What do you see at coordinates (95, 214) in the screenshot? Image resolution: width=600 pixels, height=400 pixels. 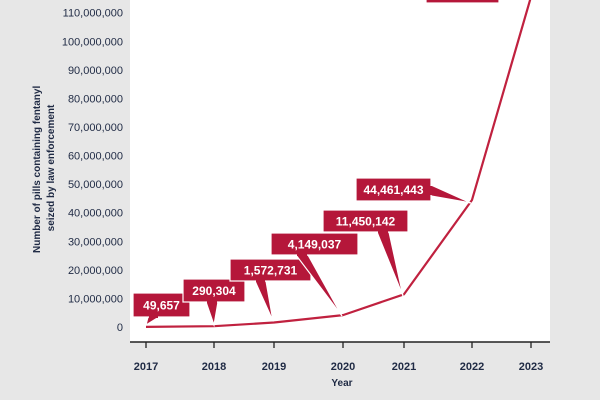 I see `y-tick-label: 40,000,000` at bounding box center [95, 214].